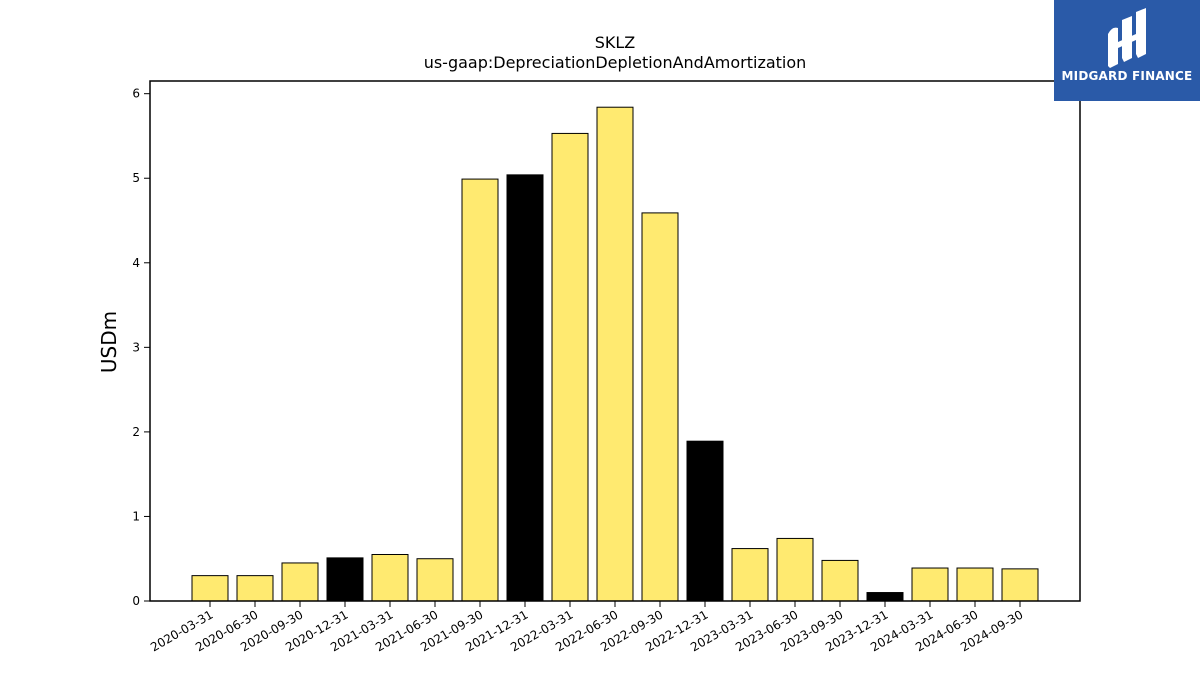 This screenshot has height=675, width=1200. What do you see at coordinates (136, 94) in the screenshot?
I see `y-tick-label: 6` at bounding box center [136, 94].